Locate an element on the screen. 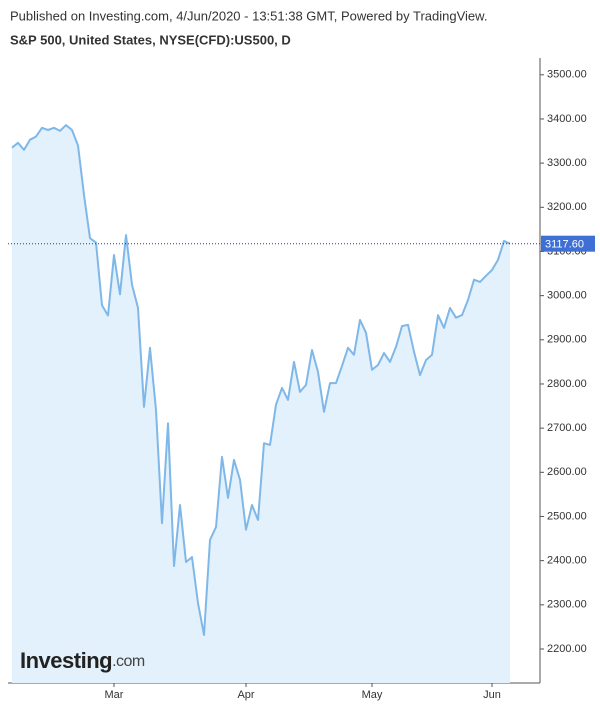  y-tick-label: 3500.00 is located at coordinates (567, 75).